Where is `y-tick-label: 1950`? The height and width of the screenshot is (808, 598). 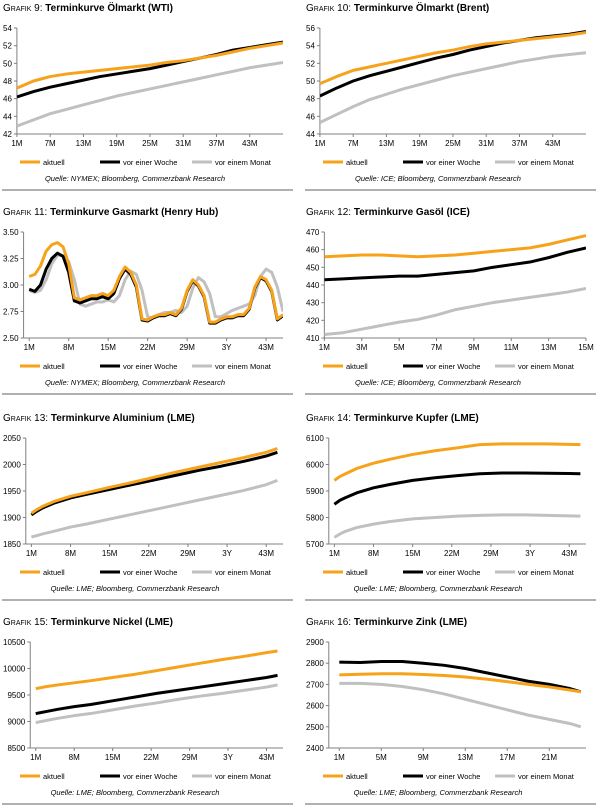 y-tick-label: 1950 is located at coordinates (12, 491).